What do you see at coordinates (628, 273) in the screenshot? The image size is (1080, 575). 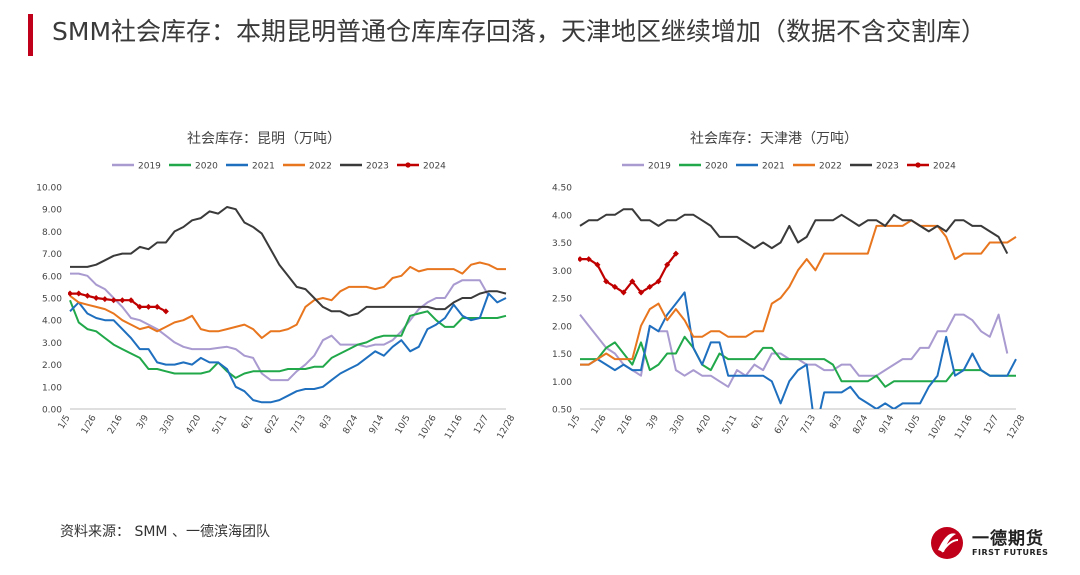 I see `series-line-2024` at bounding box center [628, 273].